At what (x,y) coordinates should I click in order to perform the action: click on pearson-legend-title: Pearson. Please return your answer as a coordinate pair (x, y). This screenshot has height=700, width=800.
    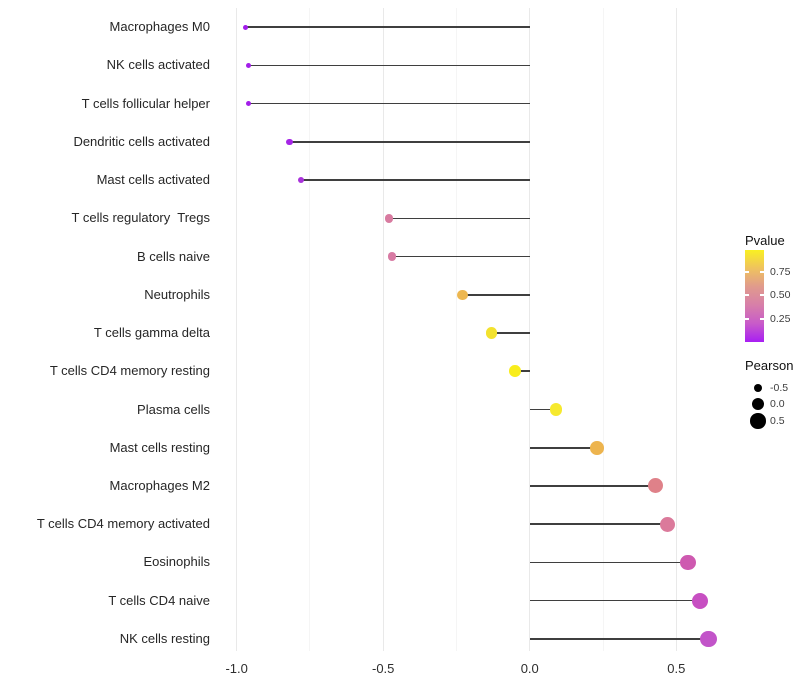
    Looking at the image, I should click on (769, 365).